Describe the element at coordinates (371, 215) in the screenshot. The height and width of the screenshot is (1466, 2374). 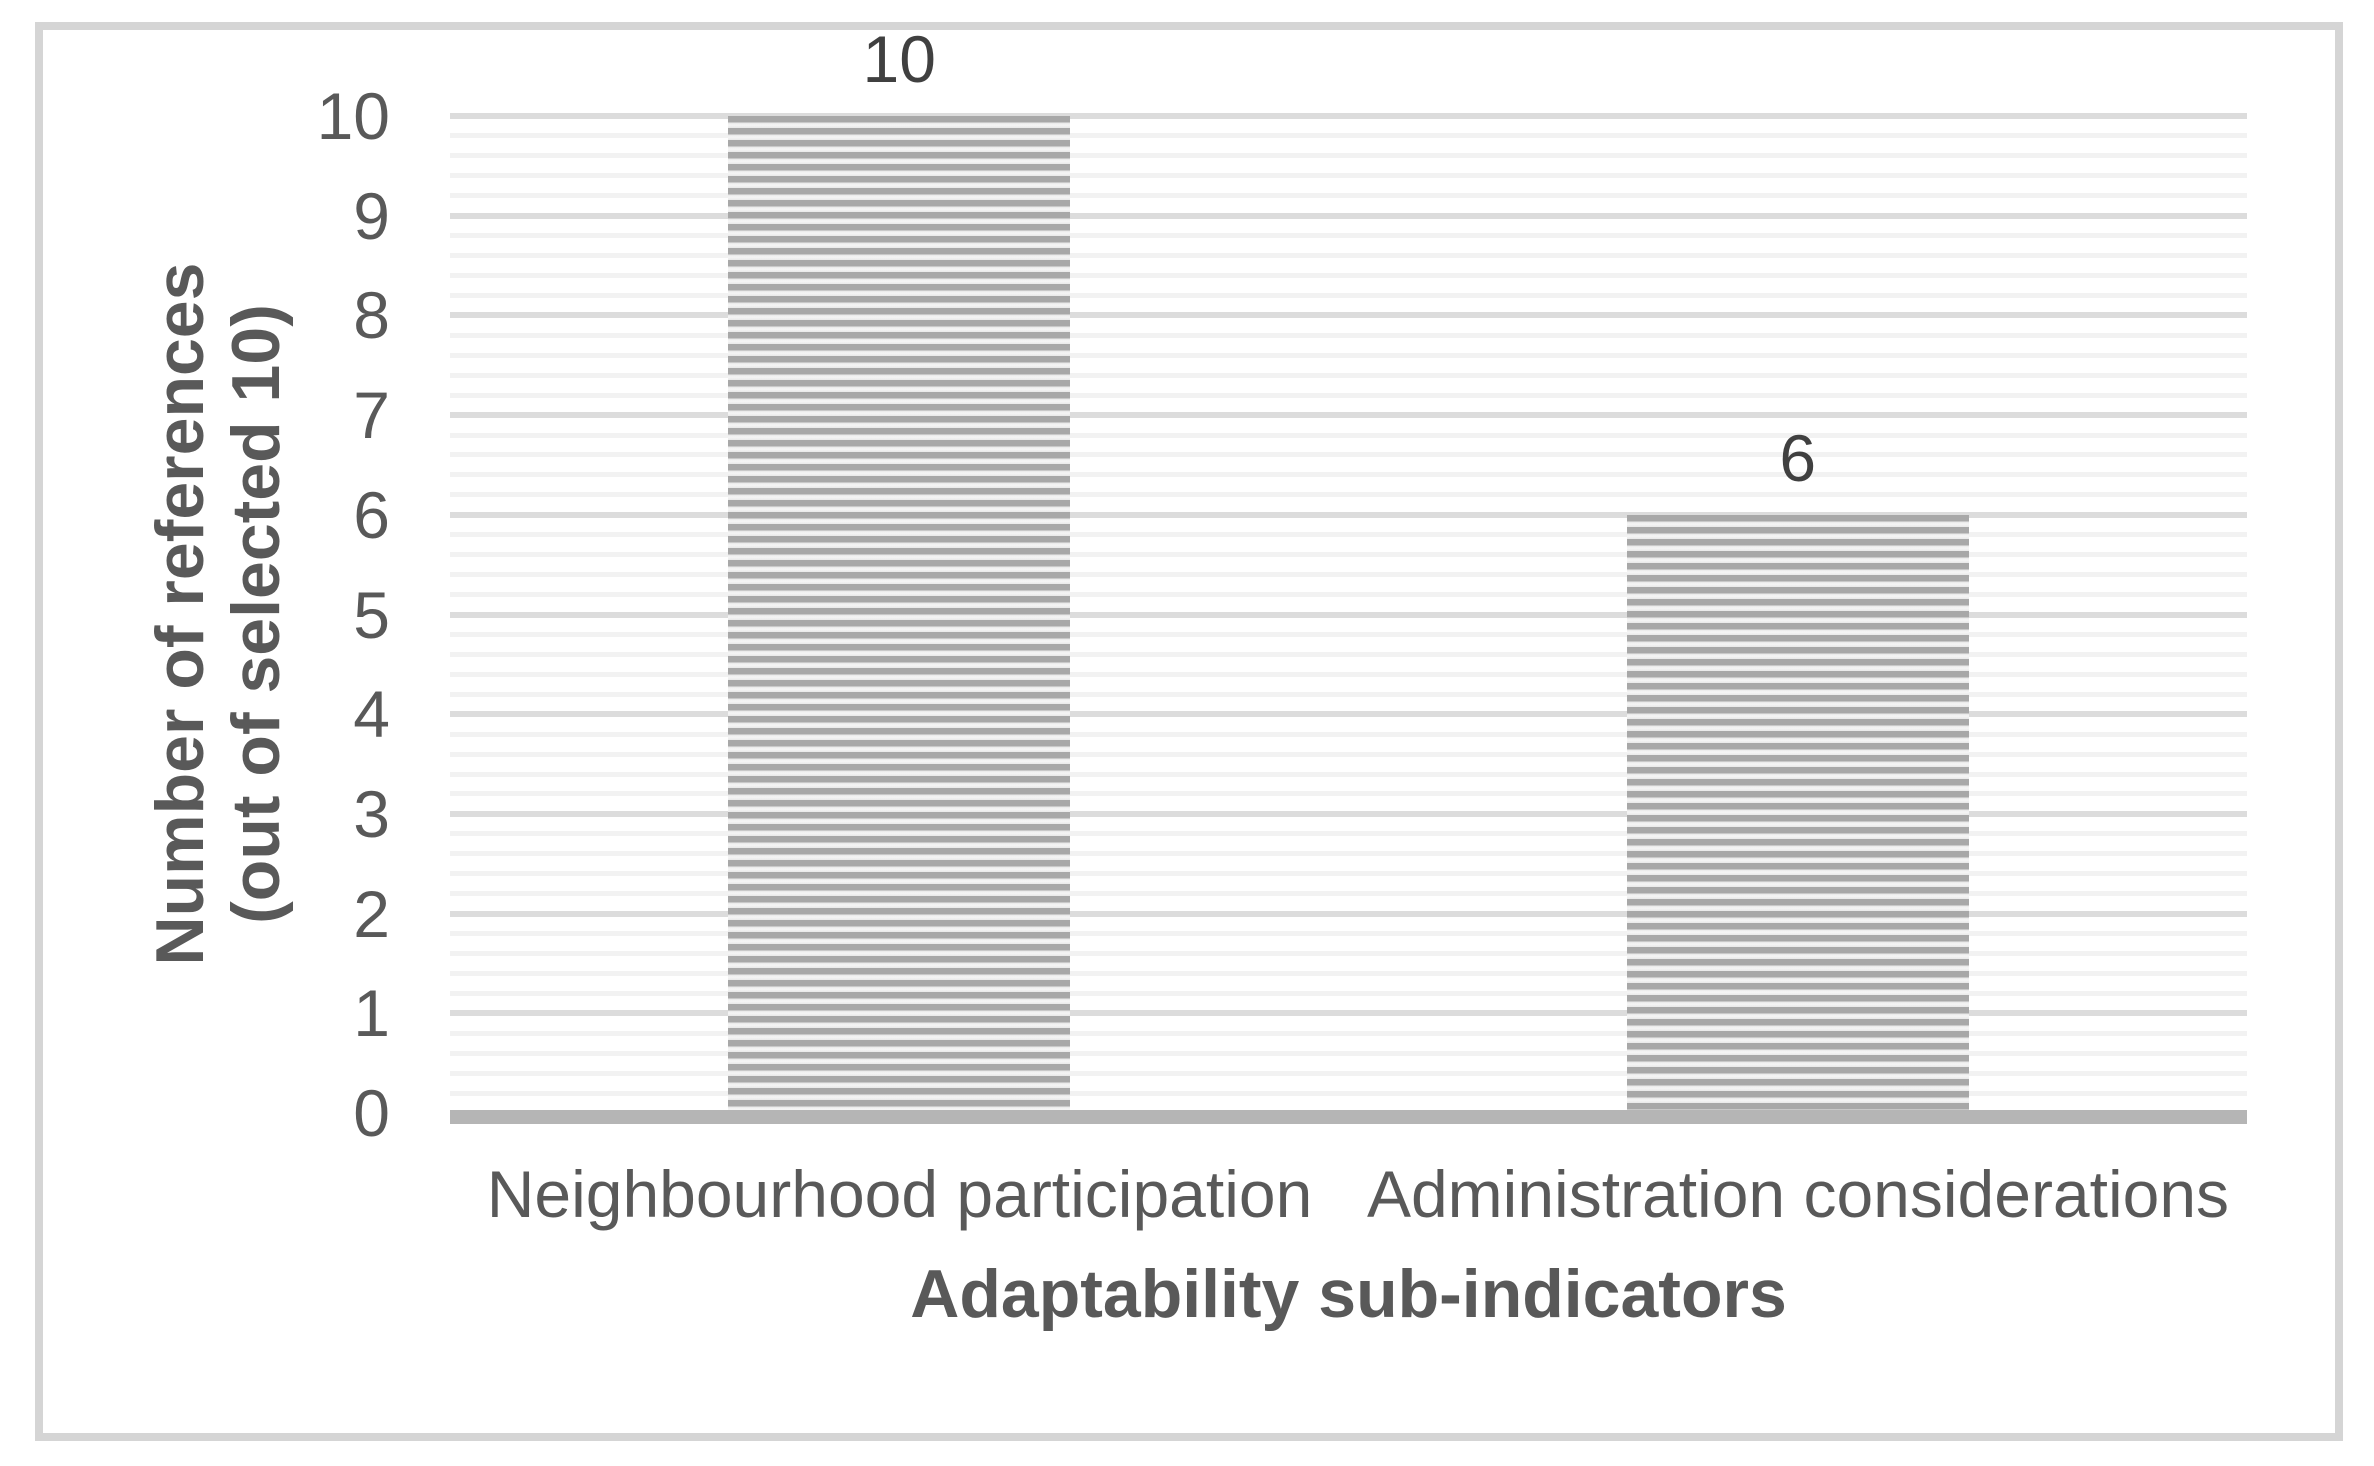
I see `y-tick-label-9: 9` at that location.